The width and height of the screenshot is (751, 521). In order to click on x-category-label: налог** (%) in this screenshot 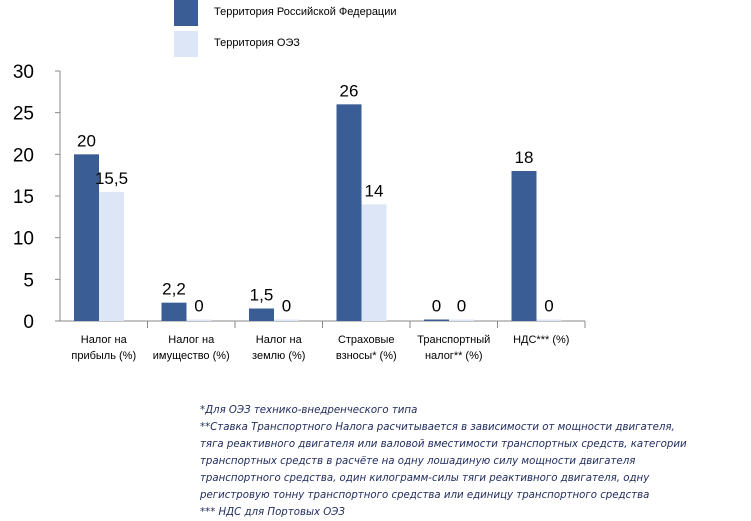, I will do `click(454, 356)`.